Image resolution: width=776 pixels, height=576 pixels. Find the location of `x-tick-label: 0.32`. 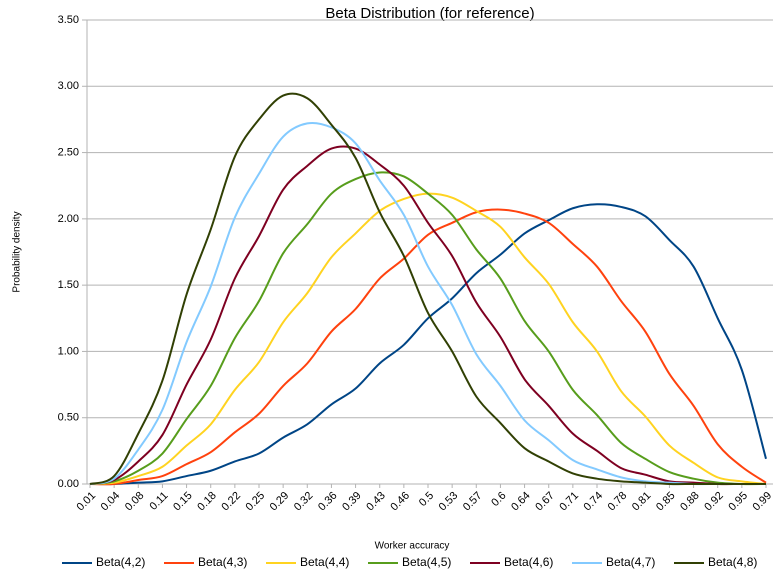

x-tick-label: 0.32 is located at coordinates (304, 502).